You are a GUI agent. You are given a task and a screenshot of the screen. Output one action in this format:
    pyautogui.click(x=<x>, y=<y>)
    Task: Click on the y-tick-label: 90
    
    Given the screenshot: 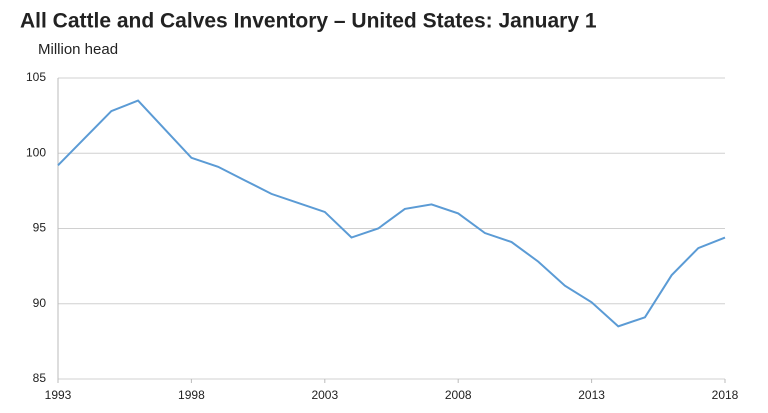 What is the action you would take?
    pyautogui.click(x=40, y=303)
    